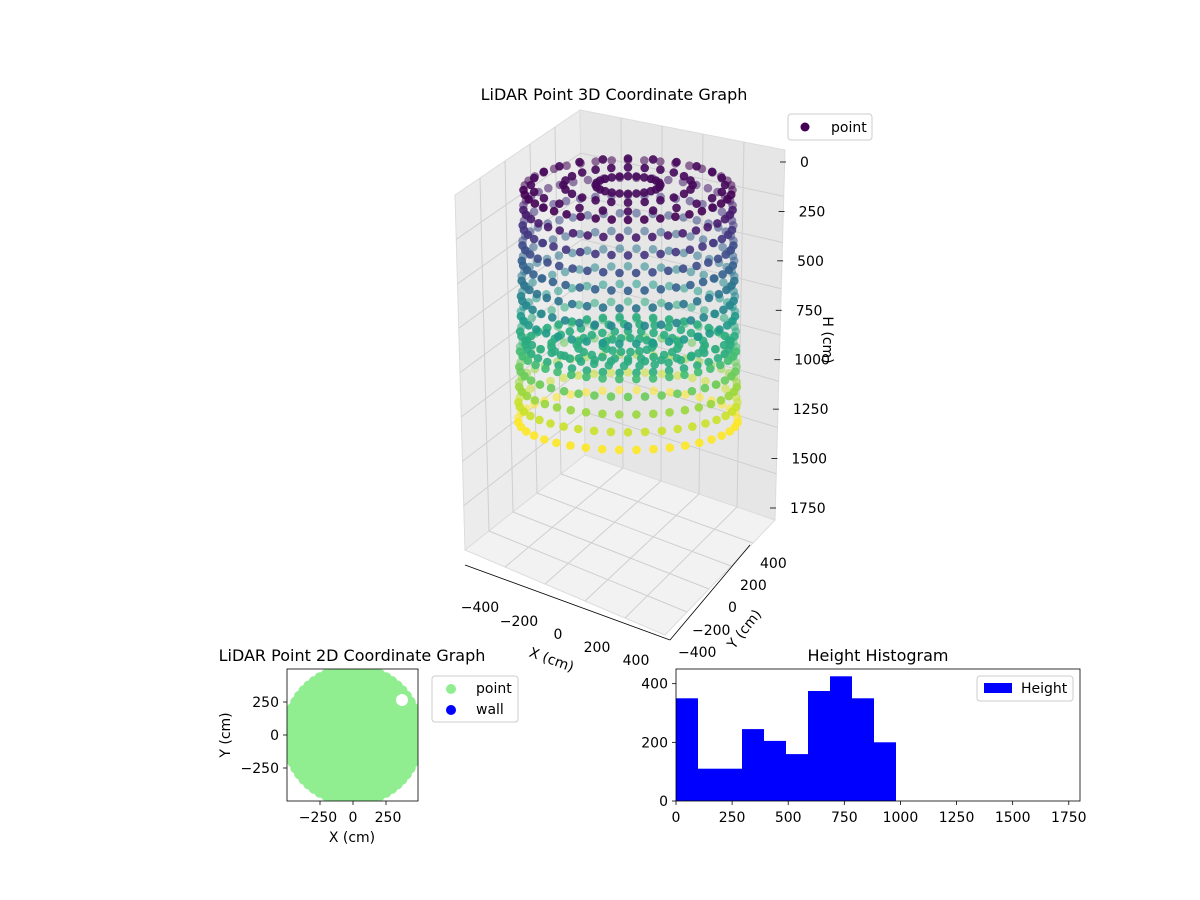 The width and height of the screenshot is (1200, 900). Describe the element at coordinates (676, 818) in the screenshot. I see `x-tick: 0` at that location.